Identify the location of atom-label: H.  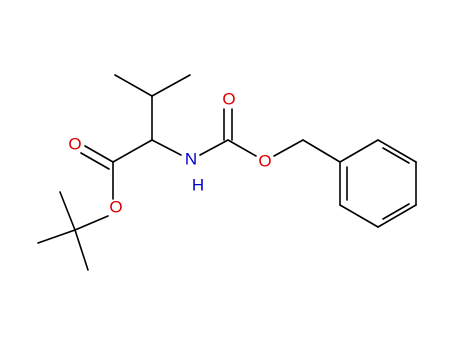
(198, 184).